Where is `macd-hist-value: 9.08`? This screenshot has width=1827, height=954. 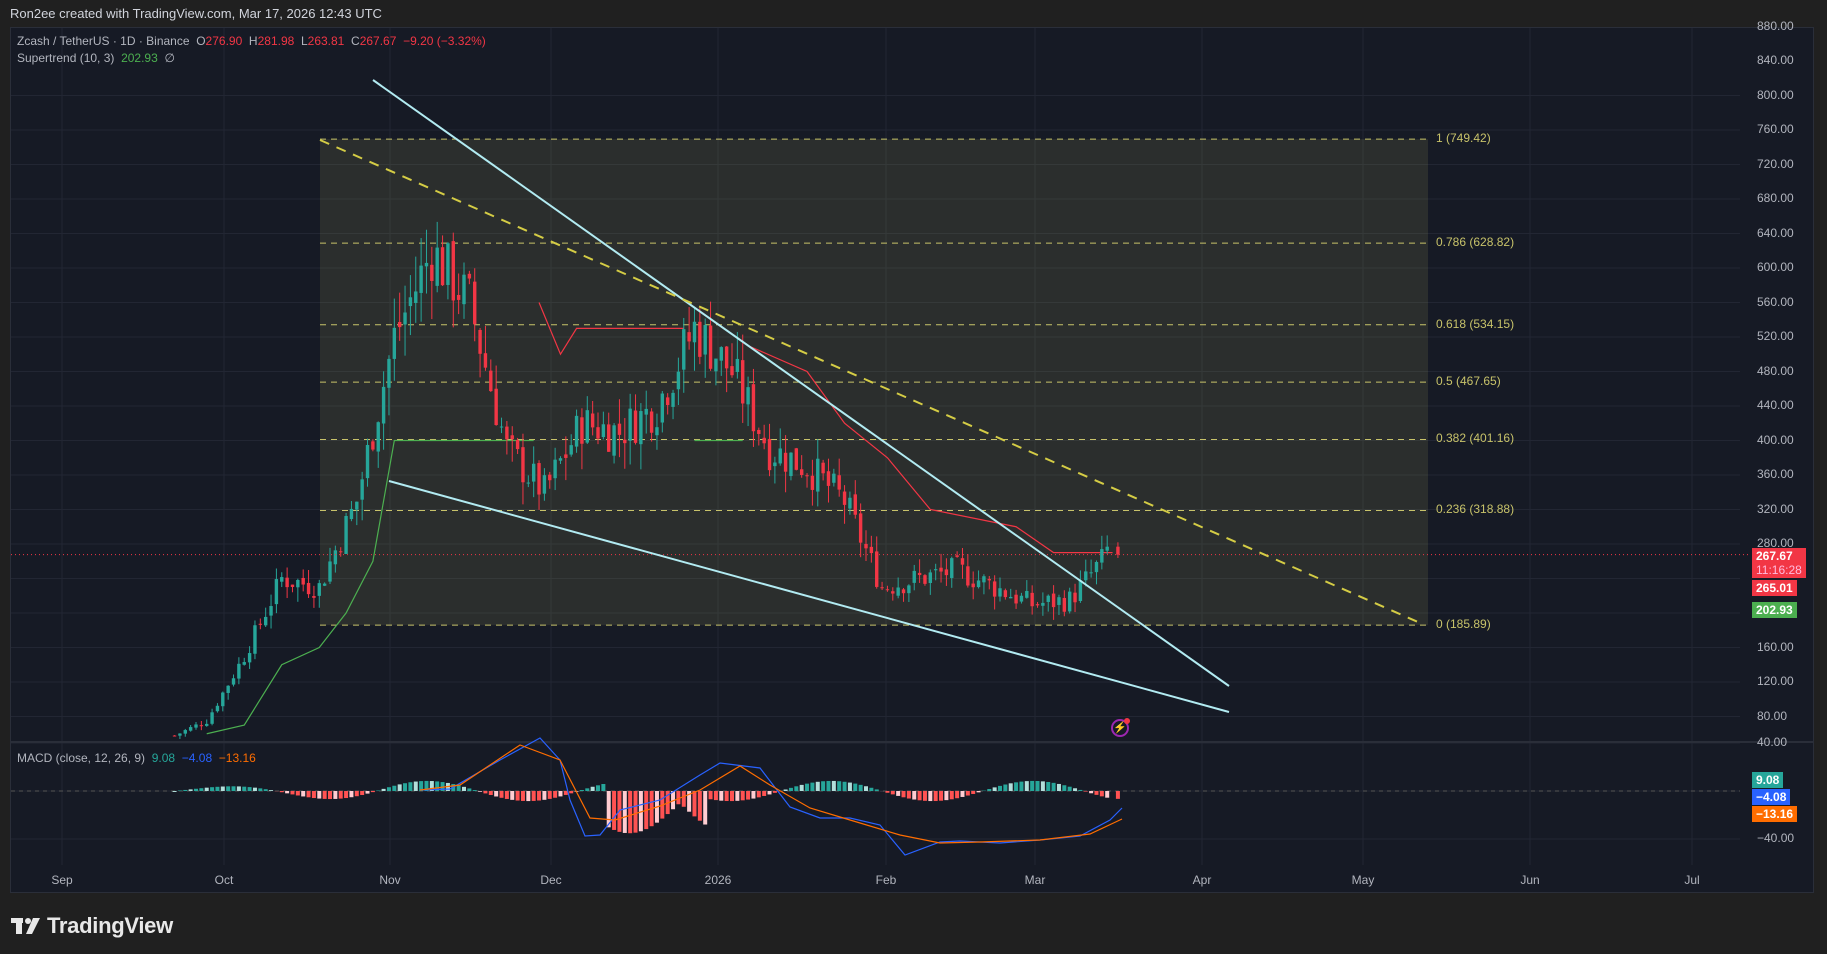
macd-hist-value: 9.08 is located at coordinates (163, 758).